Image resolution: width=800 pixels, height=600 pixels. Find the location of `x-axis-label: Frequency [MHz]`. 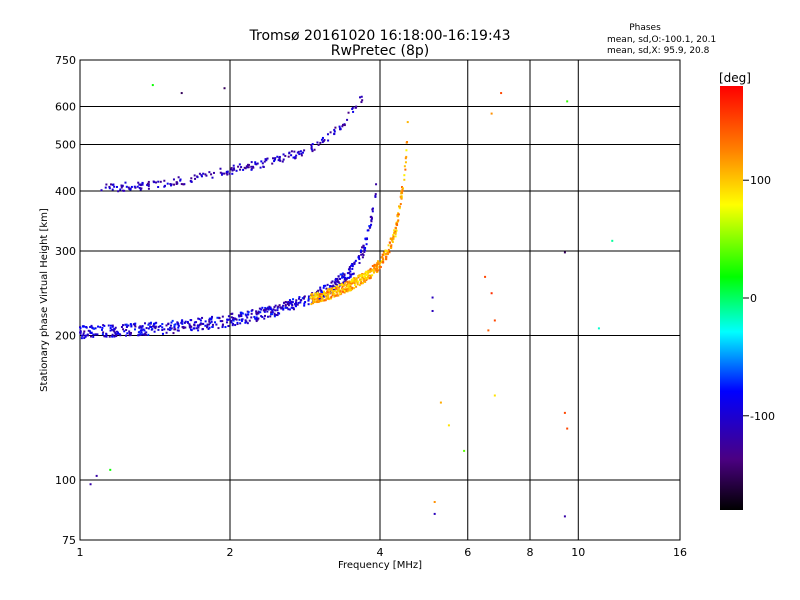

x-axis-label: Frequency [MHz] is located at coordinates (380, 565).